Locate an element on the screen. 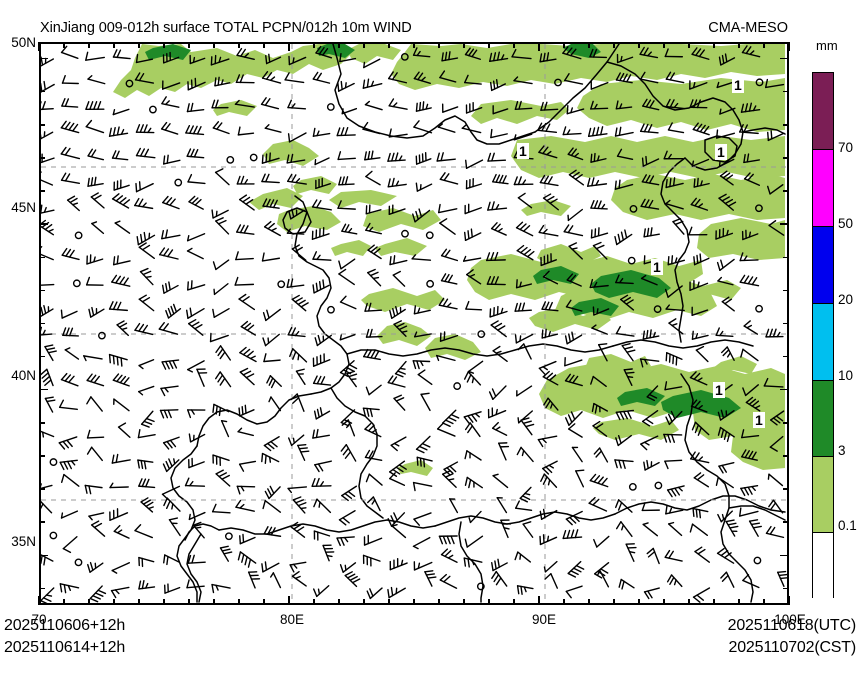 The height and width of the screenshot is (677, 860). y-tick is located at coordinates (42, 257).